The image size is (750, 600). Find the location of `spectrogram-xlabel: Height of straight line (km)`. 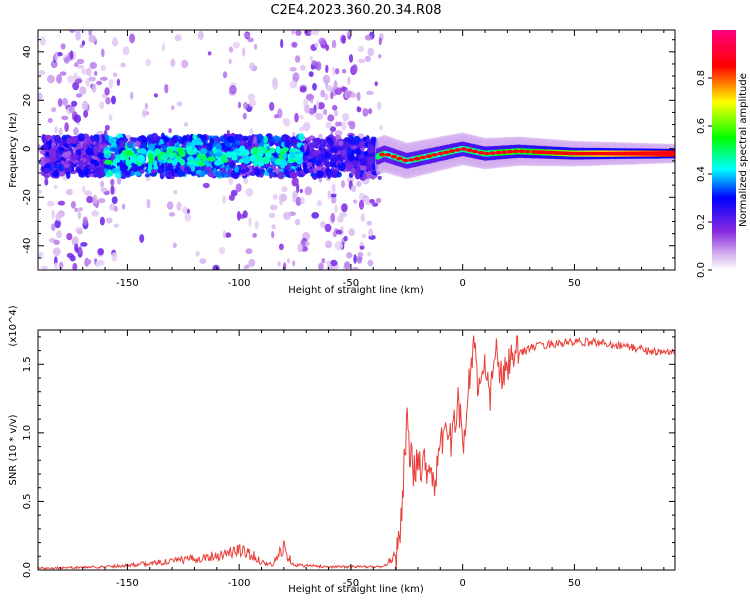

spectrogram-xlabel: Height of straight line (km) is located at coordinates (356, 290).